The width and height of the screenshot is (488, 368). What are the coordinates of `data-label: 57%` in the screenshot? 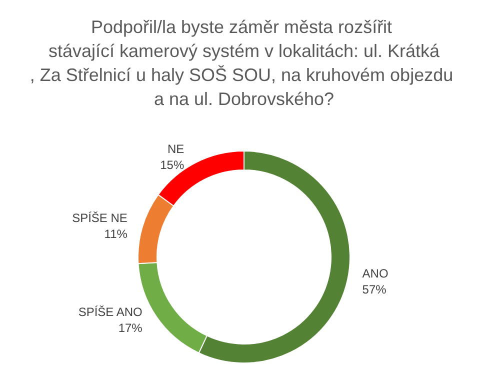 It's located at (374, 289).